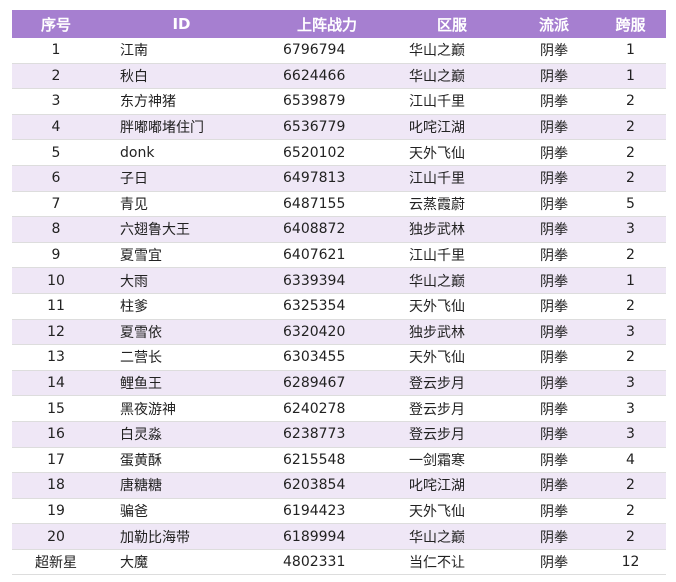  What do you see at coordinates (141, 460) in the screenshot?
I see `player-id-cell: 蛋黄酥` at bounding box center [141, 460].